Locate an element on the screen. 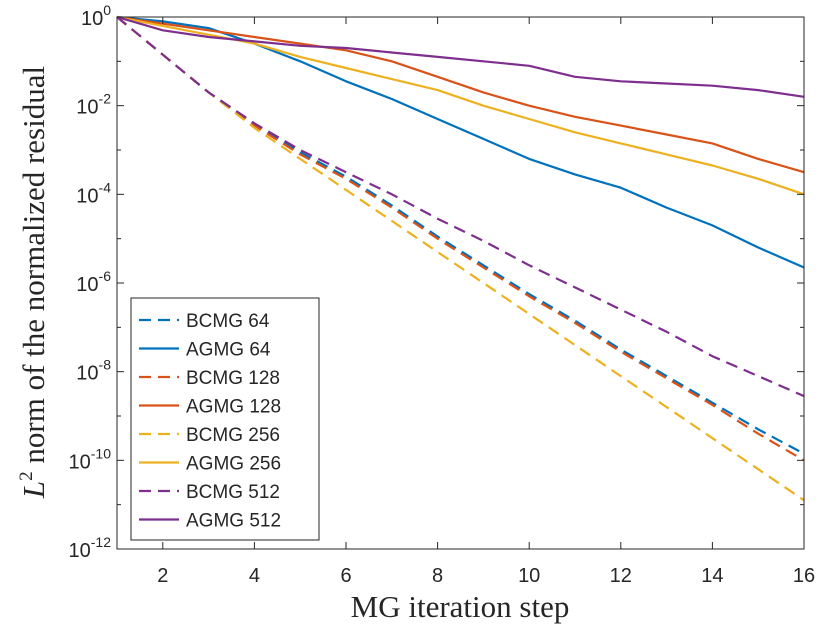 Image resolution: width=822 pixels, height=632 pixels. x-tick-label: 8 is located at coordinates (437, 576).